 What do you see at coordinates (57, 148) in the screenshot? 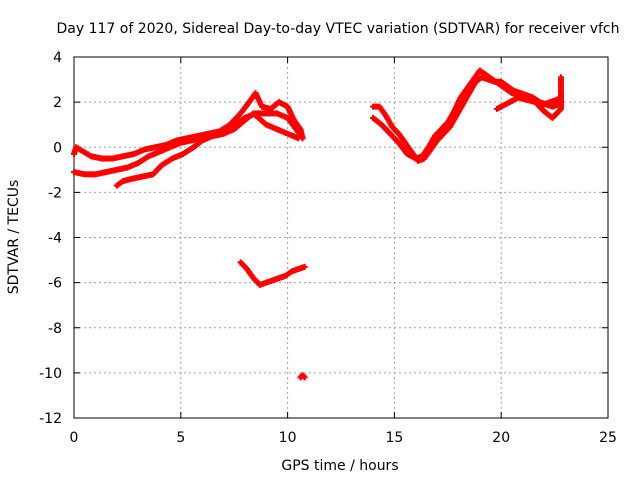
I see `y-tick-label: 0` at bounding box center [57, 148].